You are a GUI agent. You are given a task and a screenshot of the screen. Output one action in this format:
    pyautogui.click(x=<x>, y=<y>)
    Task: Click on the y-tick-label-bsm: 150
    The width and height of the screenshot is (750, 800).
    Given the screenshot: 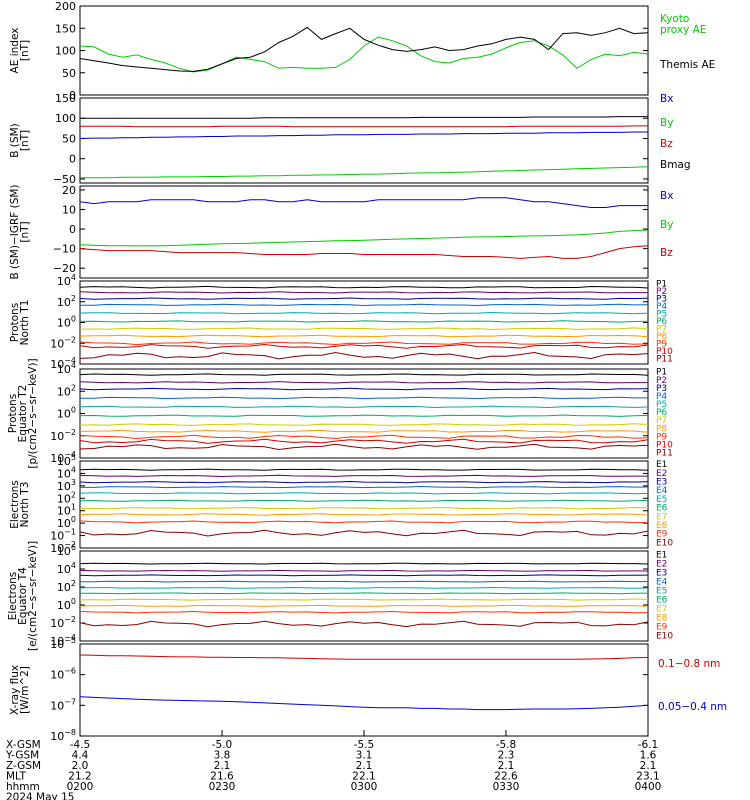 What is the action you would take?
    pyautogui.click(x=65, y=98)
    